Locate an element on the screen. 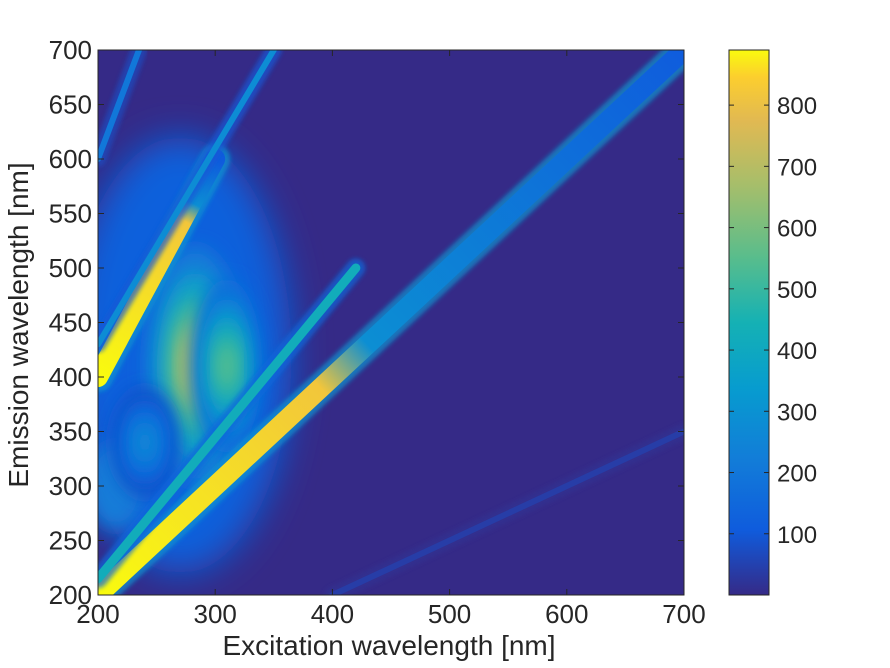  y-axis-label: Emission wavelength [nm] is located at coordinates (18, 324).